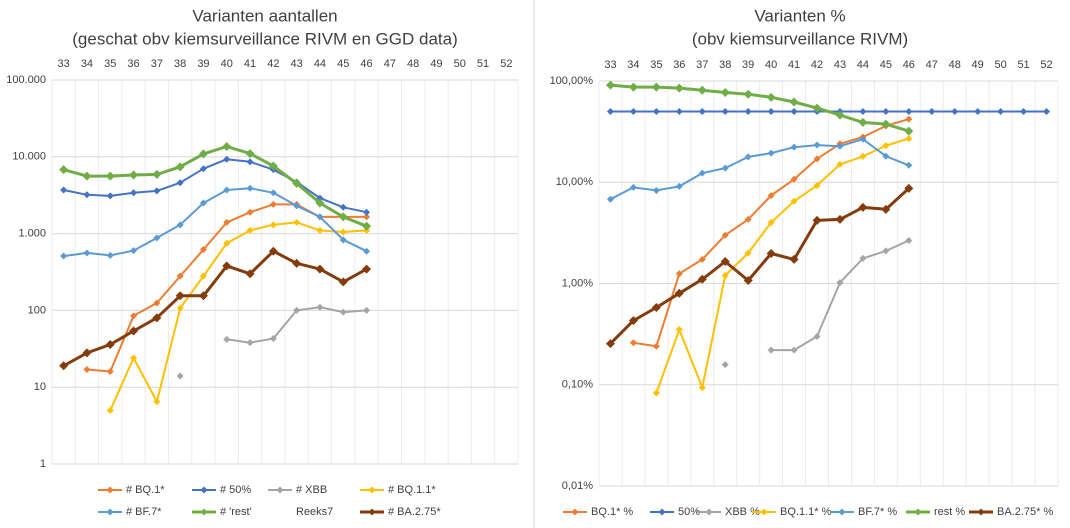 This screenshot has width=1070, height=528. Describe the element at coordinates (575, 182) in the screenshot. I see `y-tick-label: 10,00%` at that location.